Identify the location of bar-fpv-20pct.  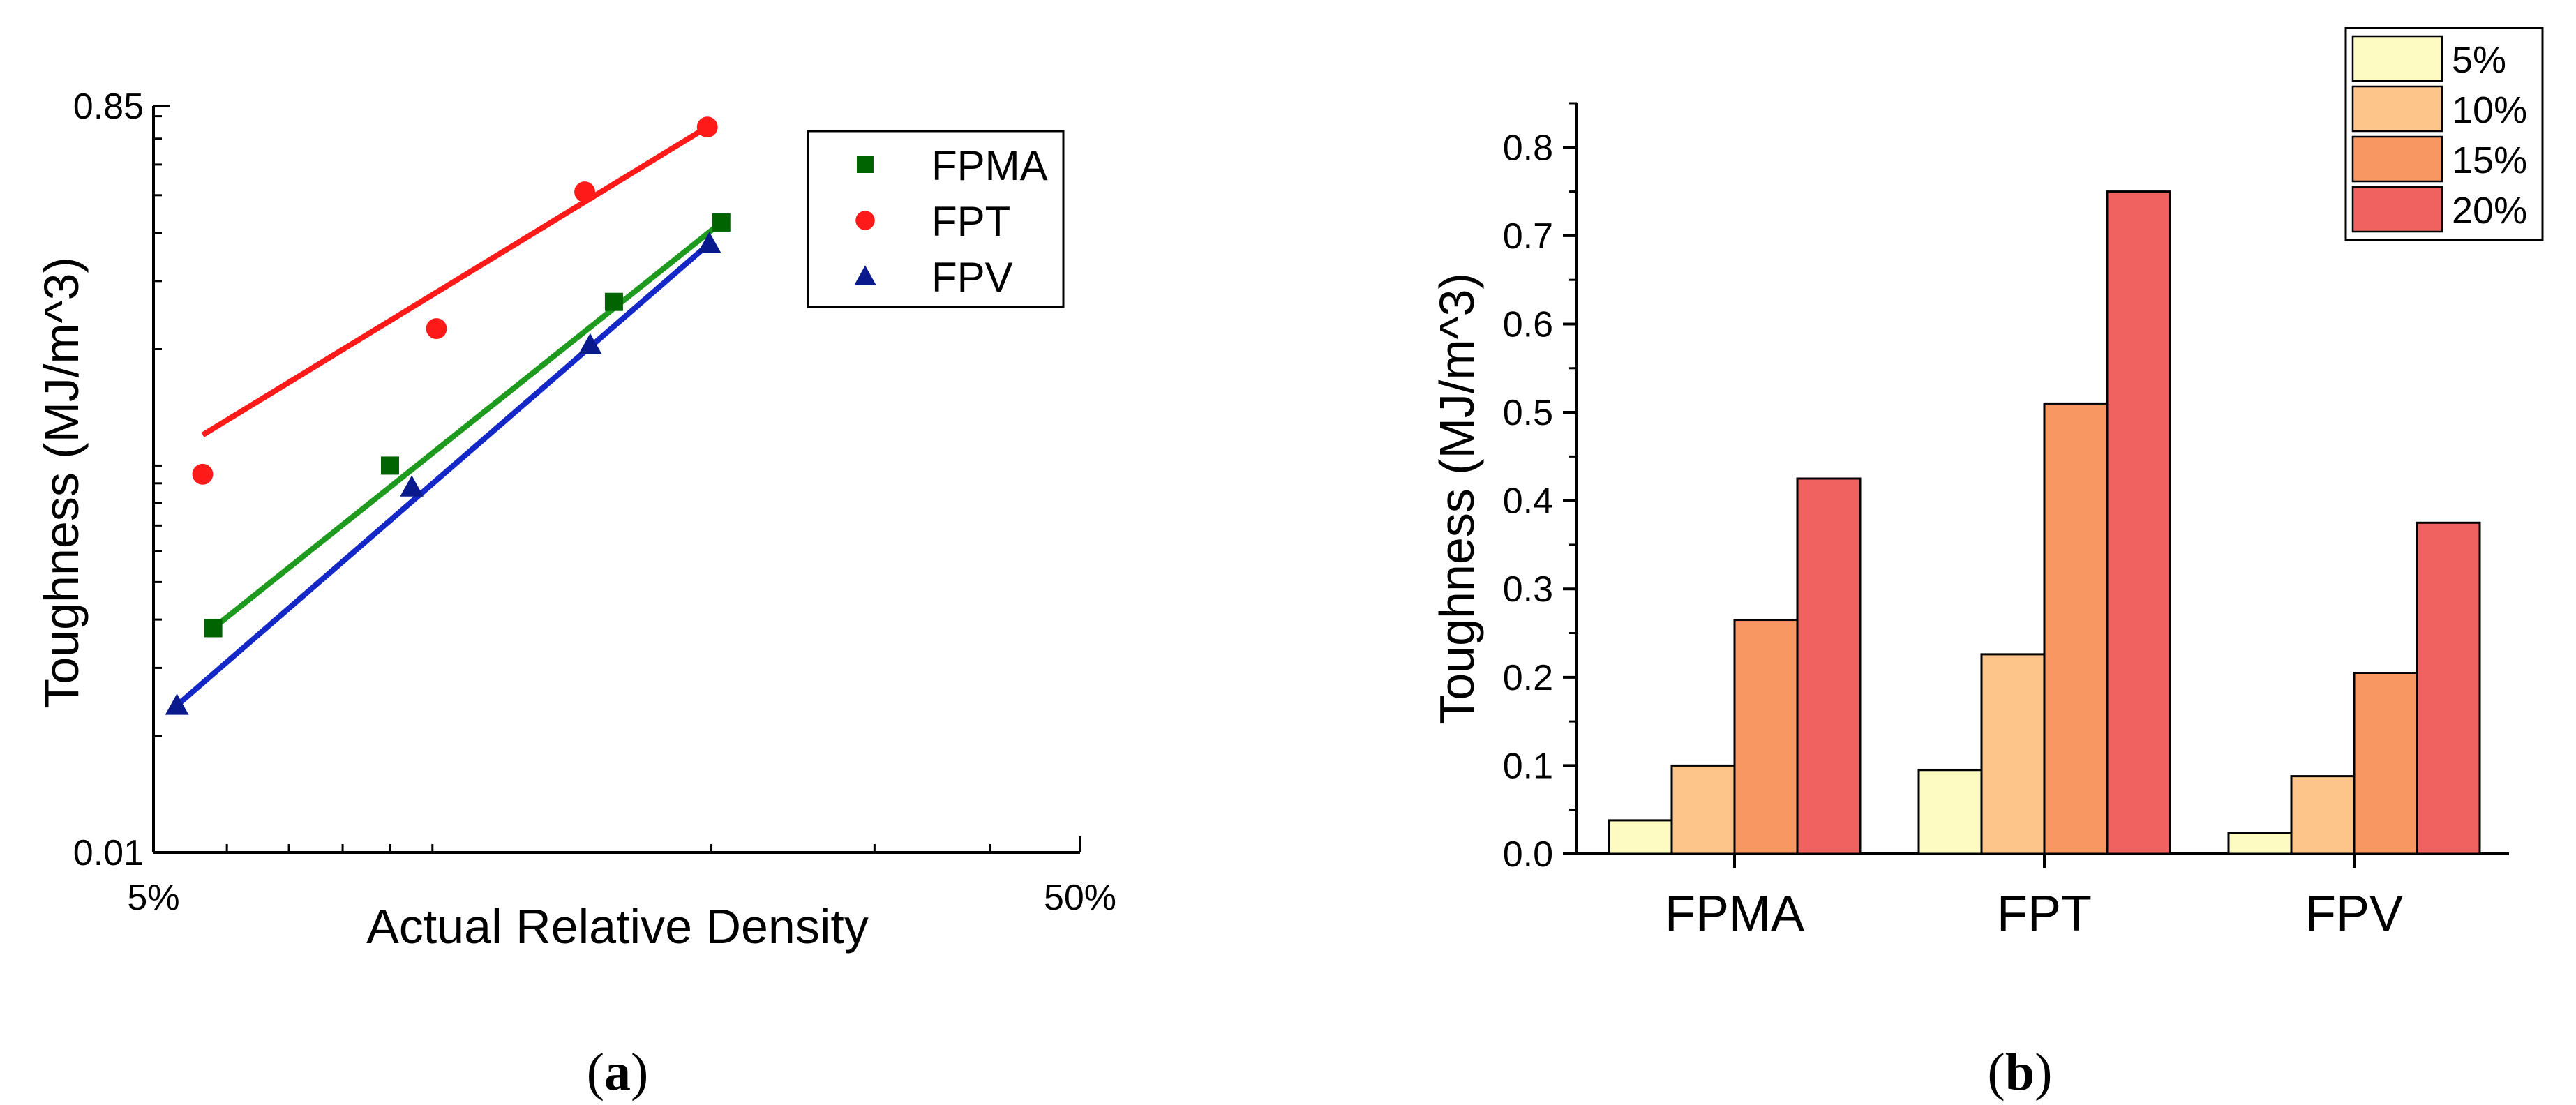
(2448, 688).